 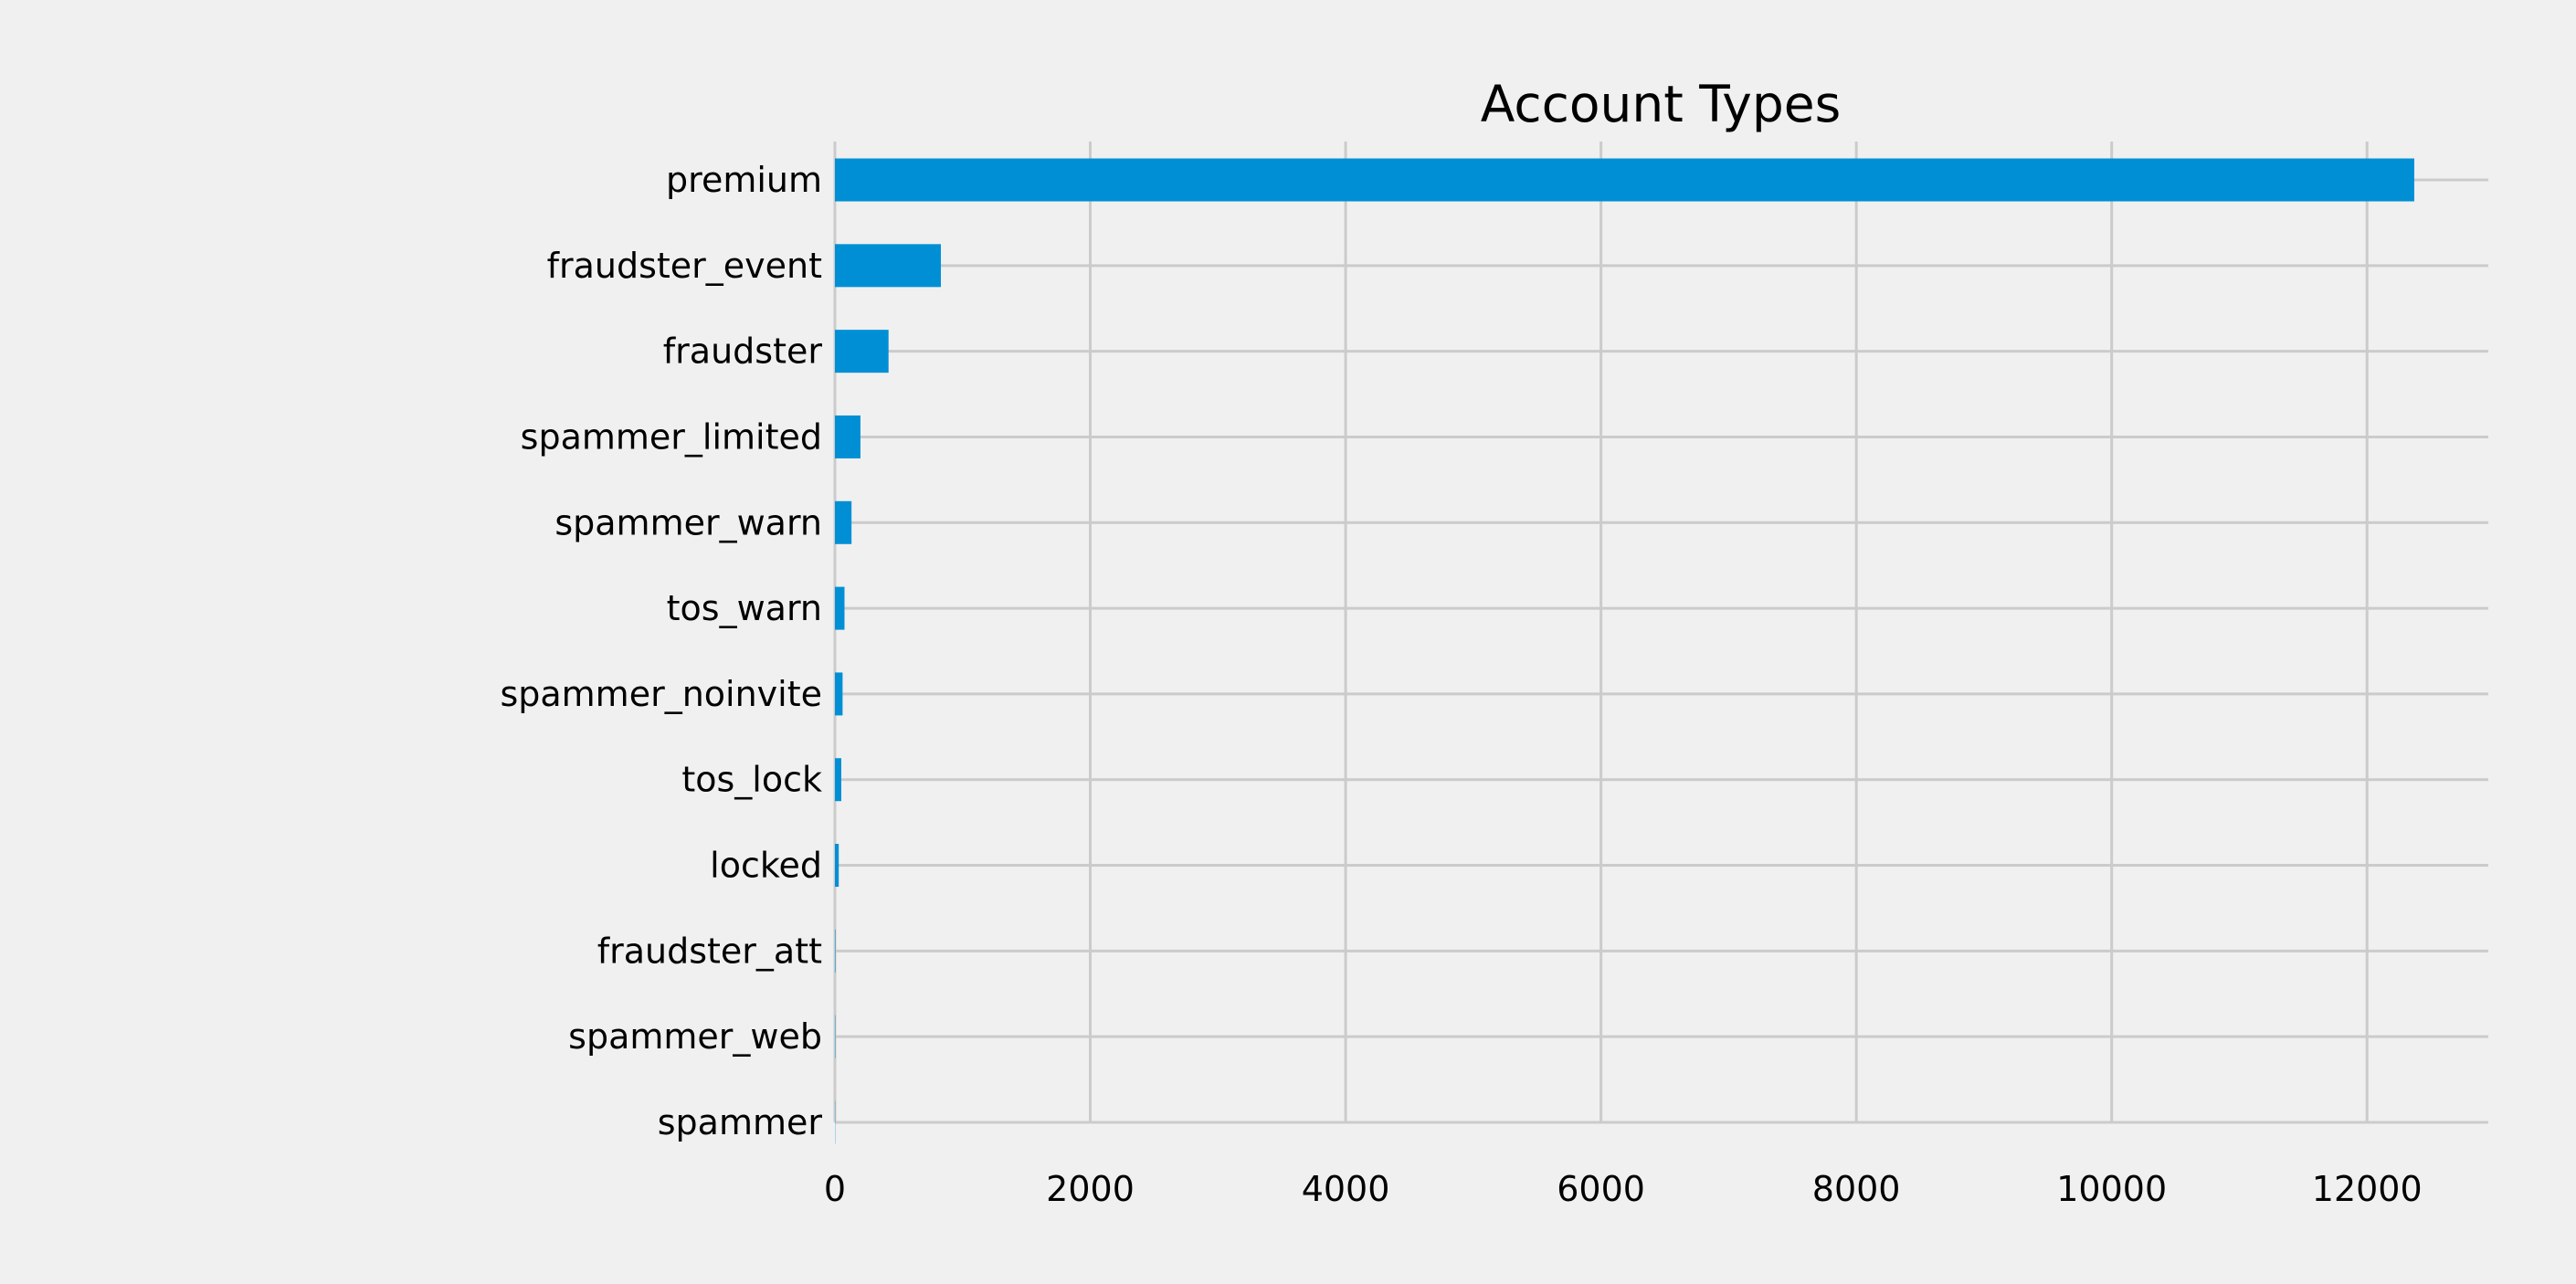 I want to click on y-tick-label: locked, so click(x=766, y=866).